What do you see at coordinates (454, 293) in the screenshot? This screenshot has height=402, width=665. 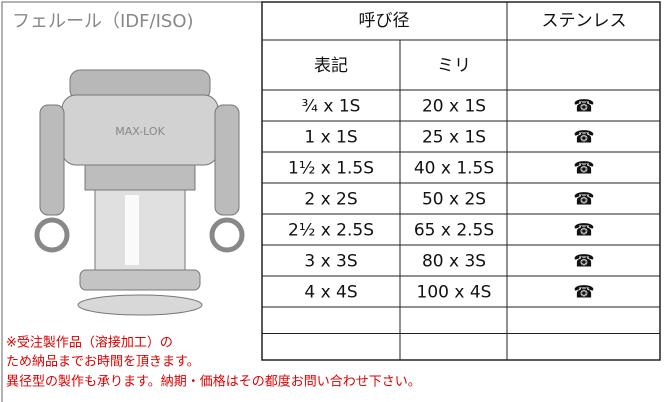 I see `size-cell: 100 x 4S` at bounding box center [454, 293].